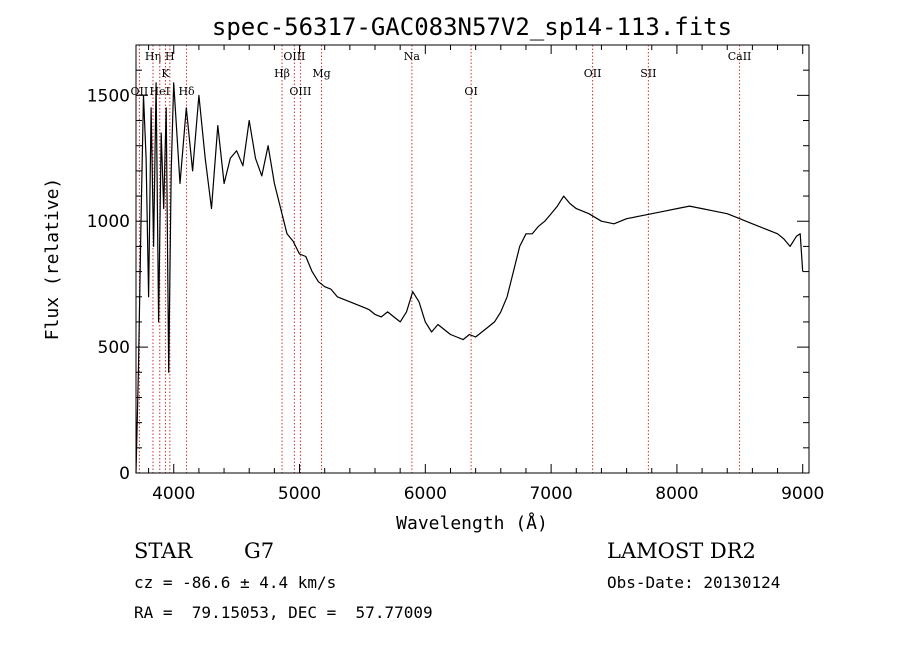  Describe the element at coordinates (321, 73) in the screenshot. I see `spectral-line-label: Mg` at that location.